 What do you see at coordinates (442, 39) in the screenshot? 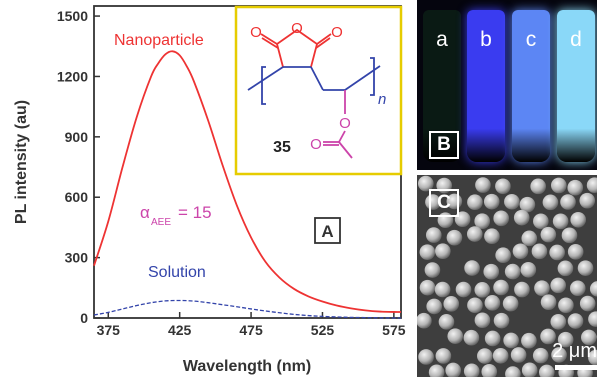
I see `vial-label-a: a` at bounding box center [442, 39].